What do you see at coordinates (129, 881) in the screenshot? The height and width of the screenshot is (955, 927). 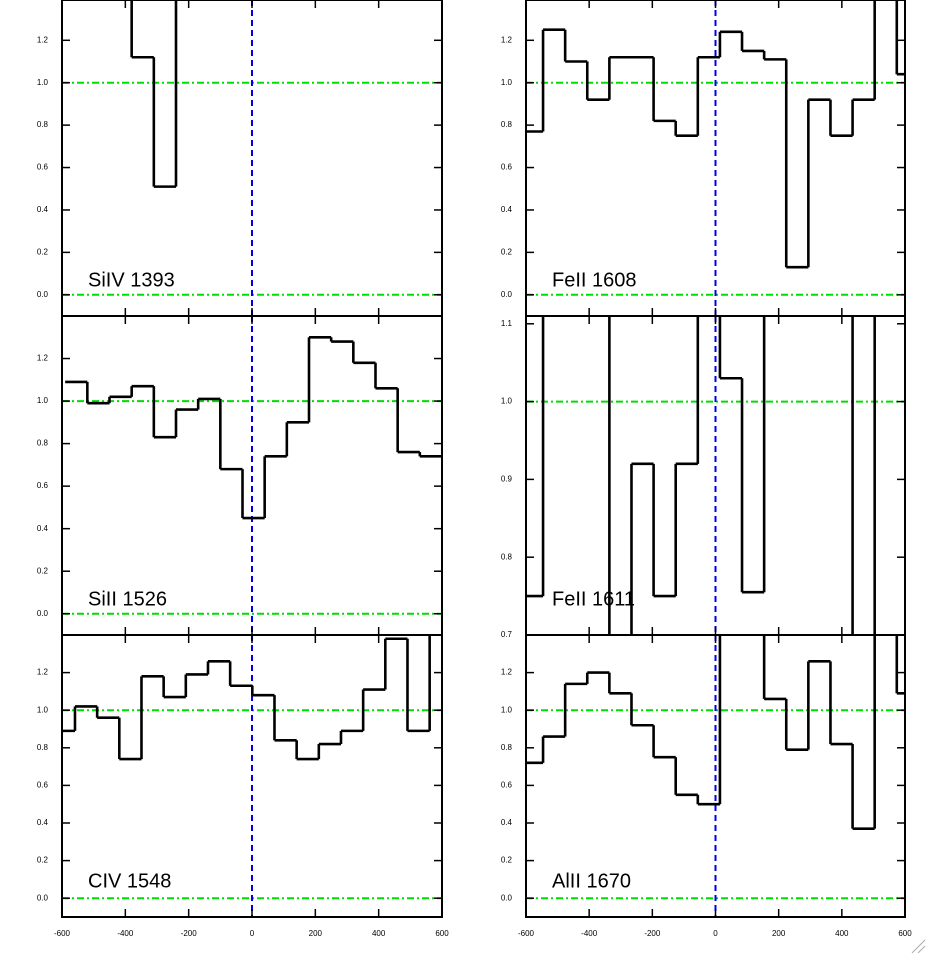 I see `line-label: CIV 1548` at bounding box center [129, 881].